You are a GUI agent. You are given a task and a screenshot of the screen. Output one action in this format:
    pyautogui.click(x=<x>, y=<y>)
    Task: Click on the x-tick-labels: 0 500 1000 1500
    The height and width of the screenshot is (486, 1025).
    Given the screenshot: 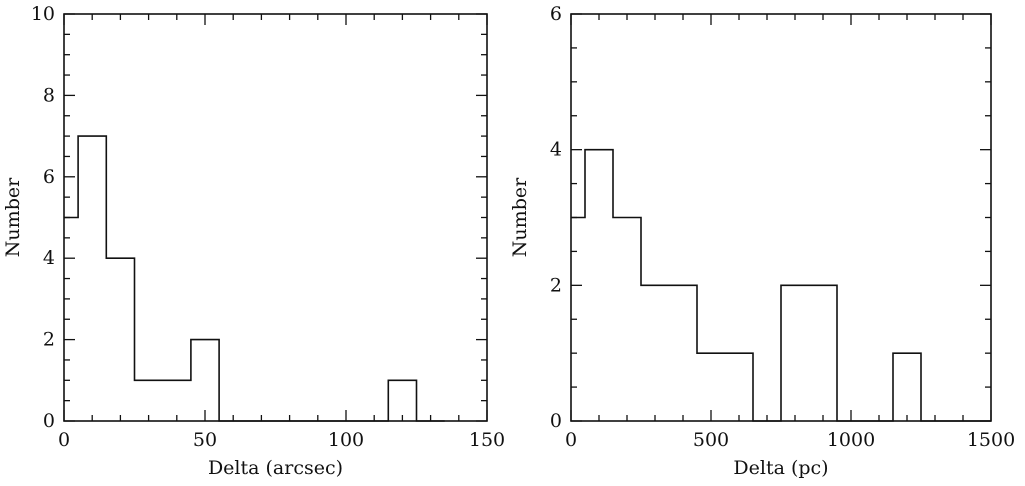 What is the action you would take?
    pyautogui.click(x=790, y=440)
    